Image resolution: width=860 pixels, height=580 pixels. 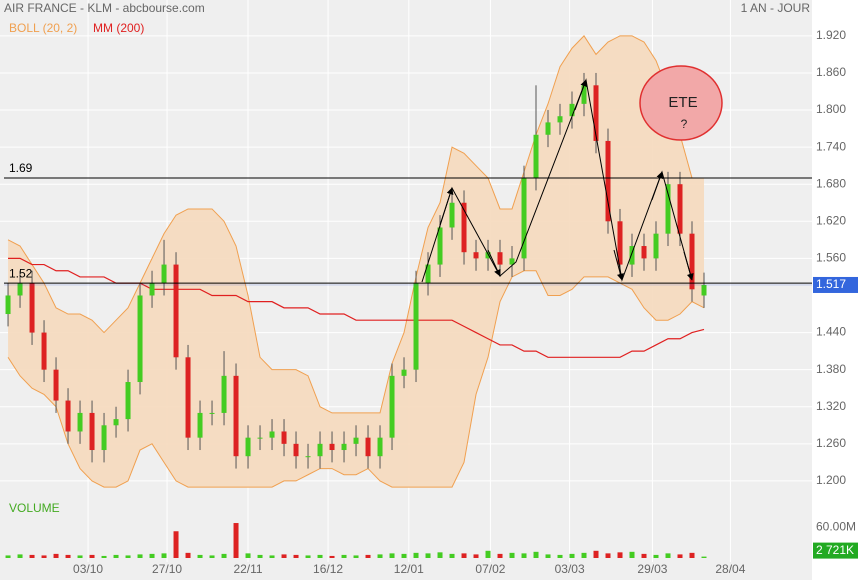 I want to click on x-tick-label: 03/10, so click(x=88, y=569).